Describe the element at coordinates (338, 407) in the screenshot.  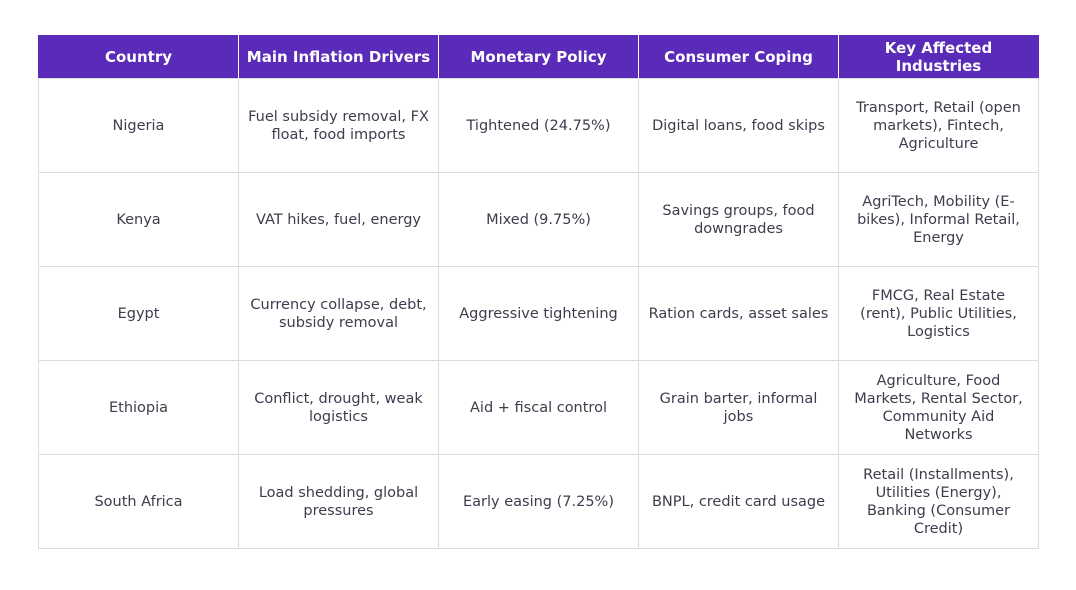
I see `cell-inflation-drivers: Conflict, drought, weak logistics` at that location.